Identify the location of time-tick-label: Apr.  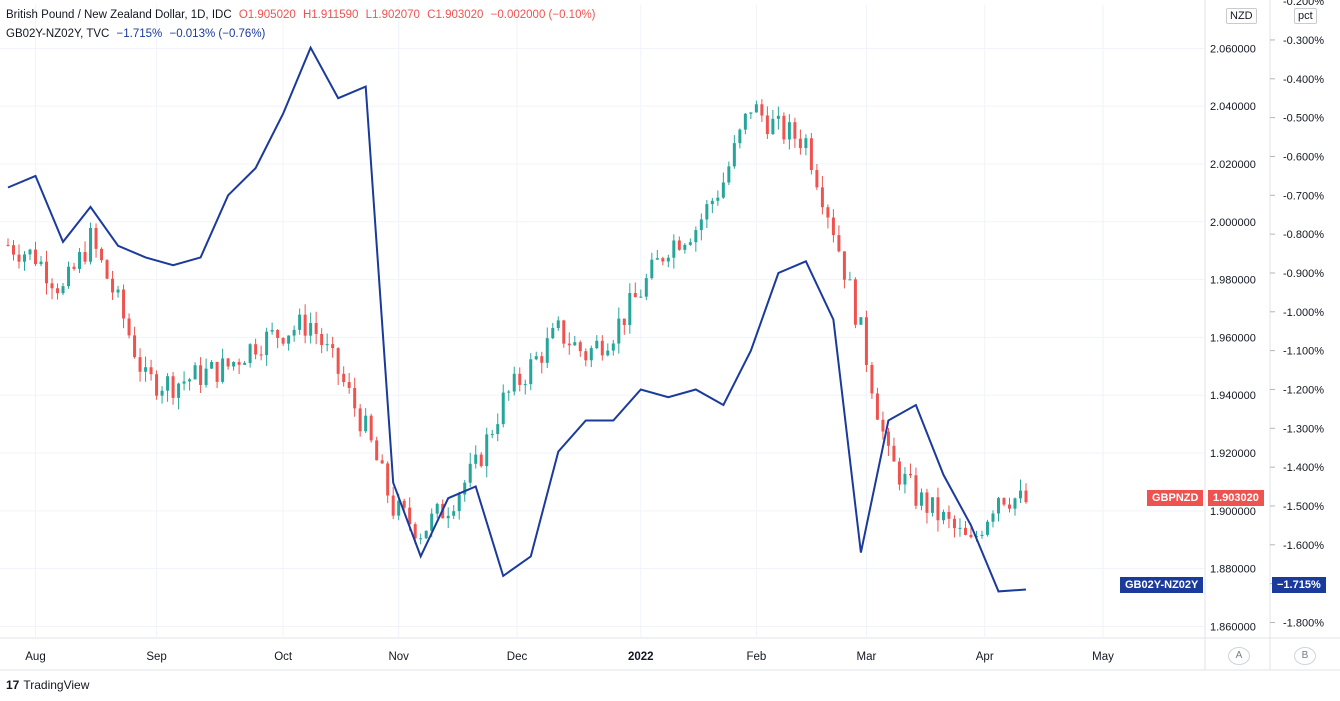
(985, 657).